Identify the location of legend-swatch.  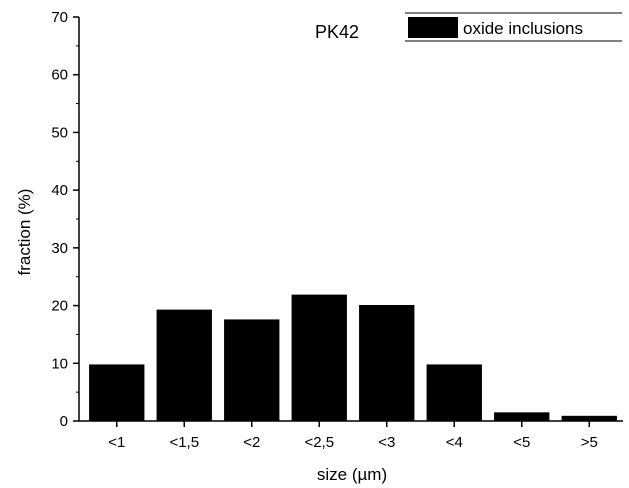
(433, 27).